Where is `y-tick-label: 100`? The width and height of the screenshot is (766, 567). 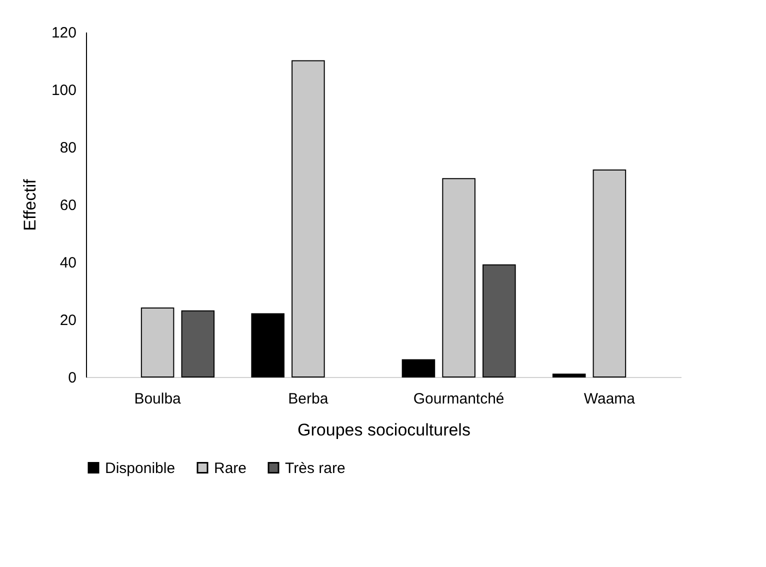
y-tick-label: 100 is located at coordinates (63, 90).